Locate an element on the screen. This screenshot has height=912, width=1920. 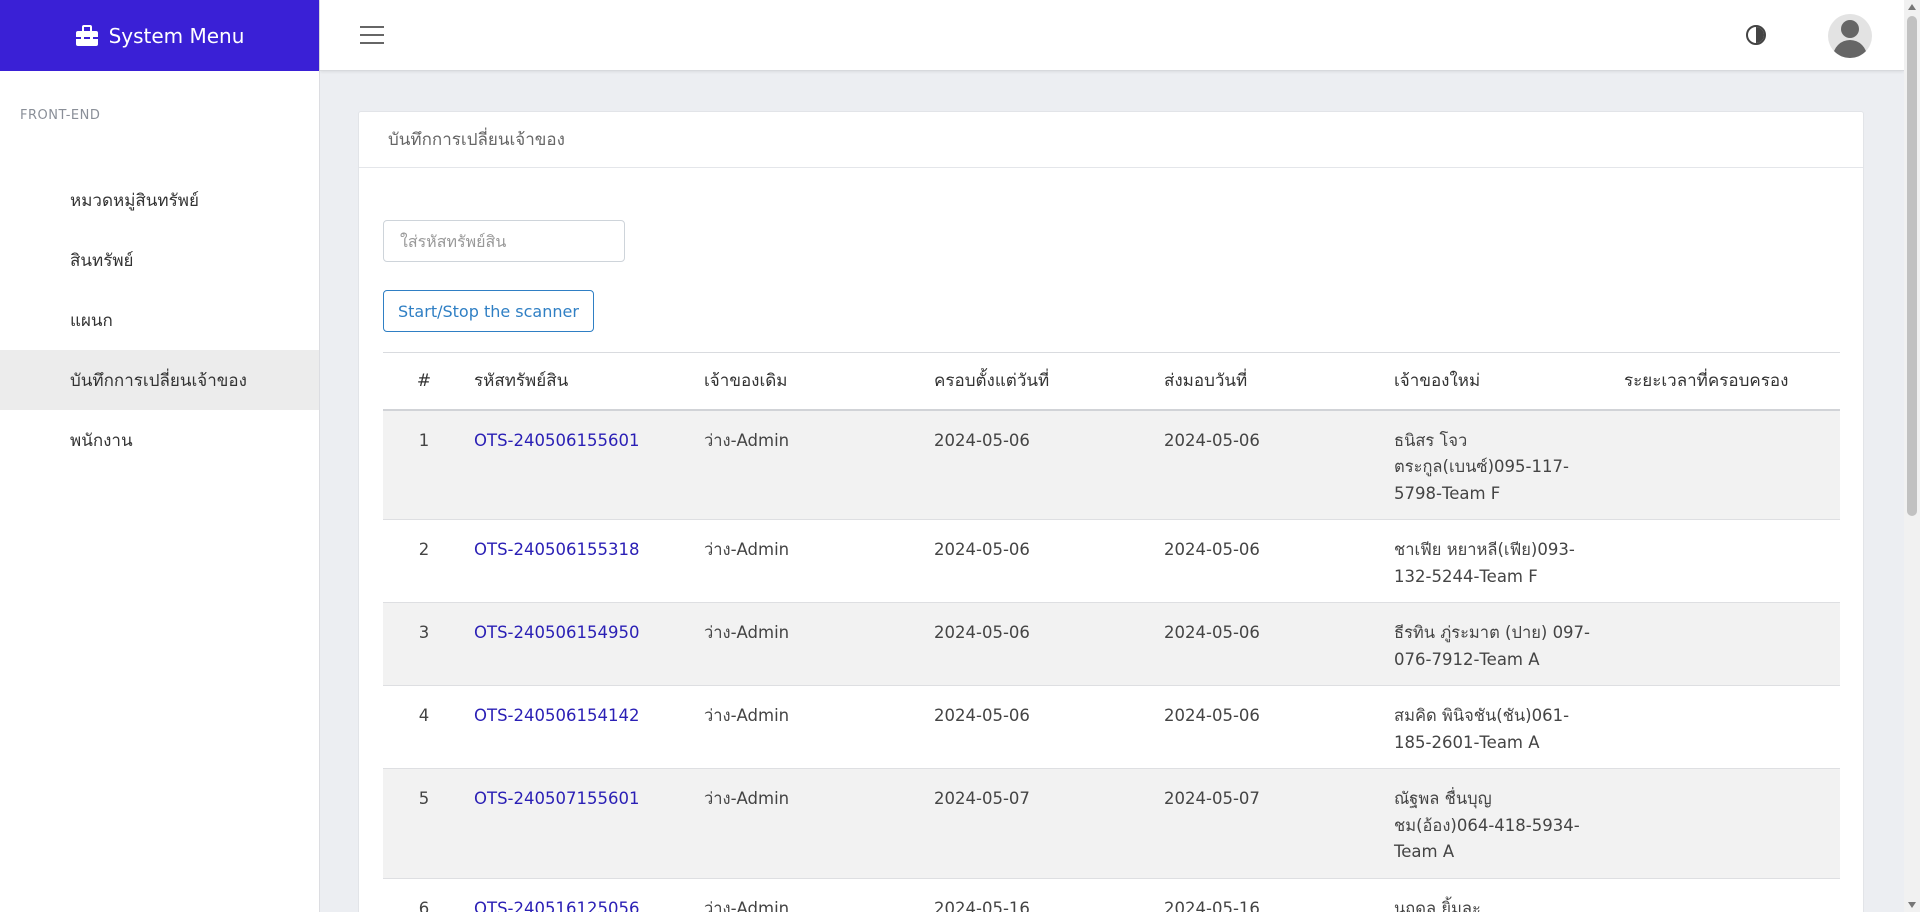
sidebar-item-label: สินทรัพย์ is located at coordinates (102, 260).